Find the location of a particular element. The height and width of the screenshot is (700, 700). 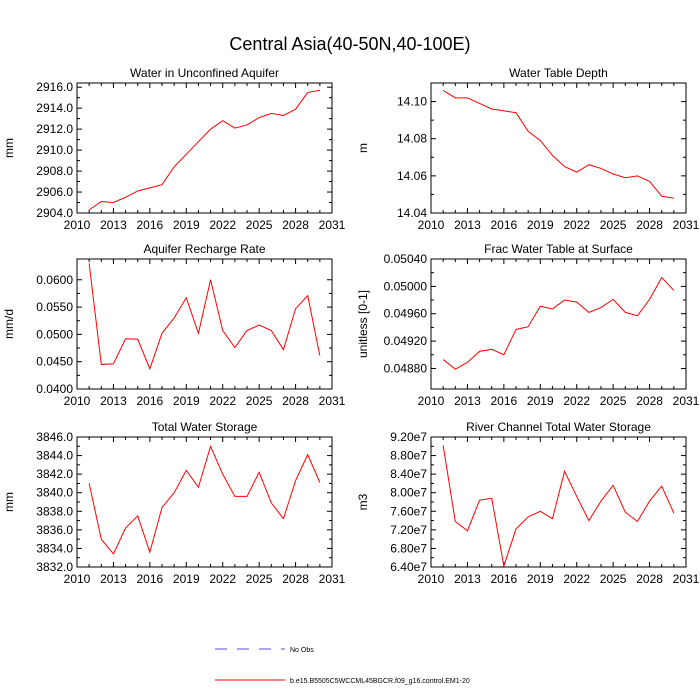

y-tick-label: 8.80e7 is located at coordinates (408, 456).